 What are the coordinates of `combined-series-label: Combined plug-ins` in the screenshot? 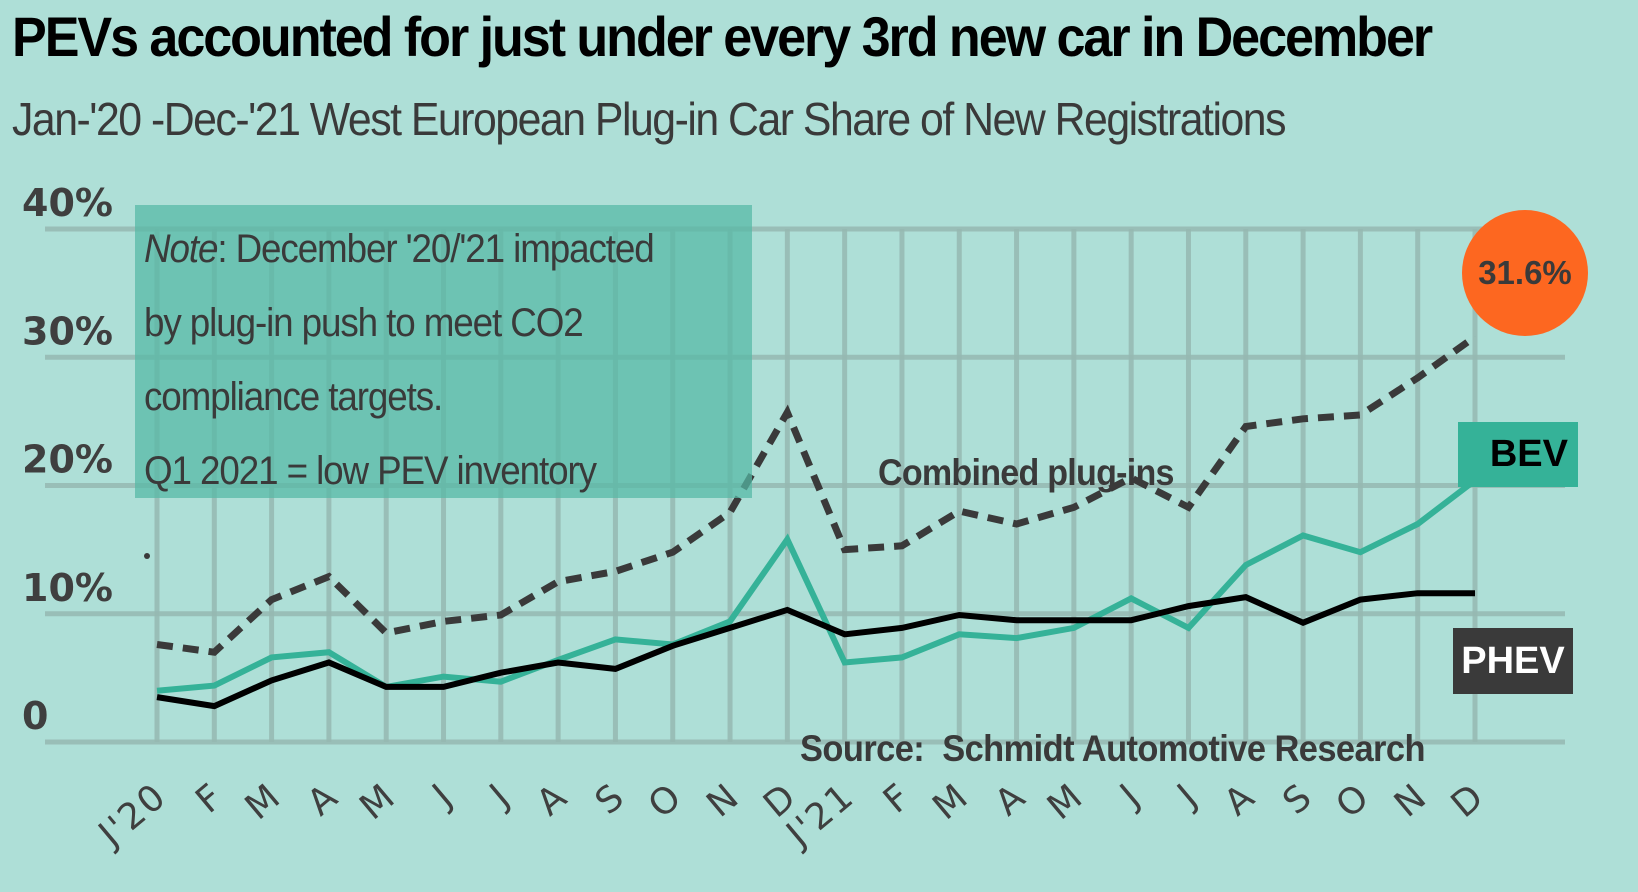 It's located at (1026, 472).